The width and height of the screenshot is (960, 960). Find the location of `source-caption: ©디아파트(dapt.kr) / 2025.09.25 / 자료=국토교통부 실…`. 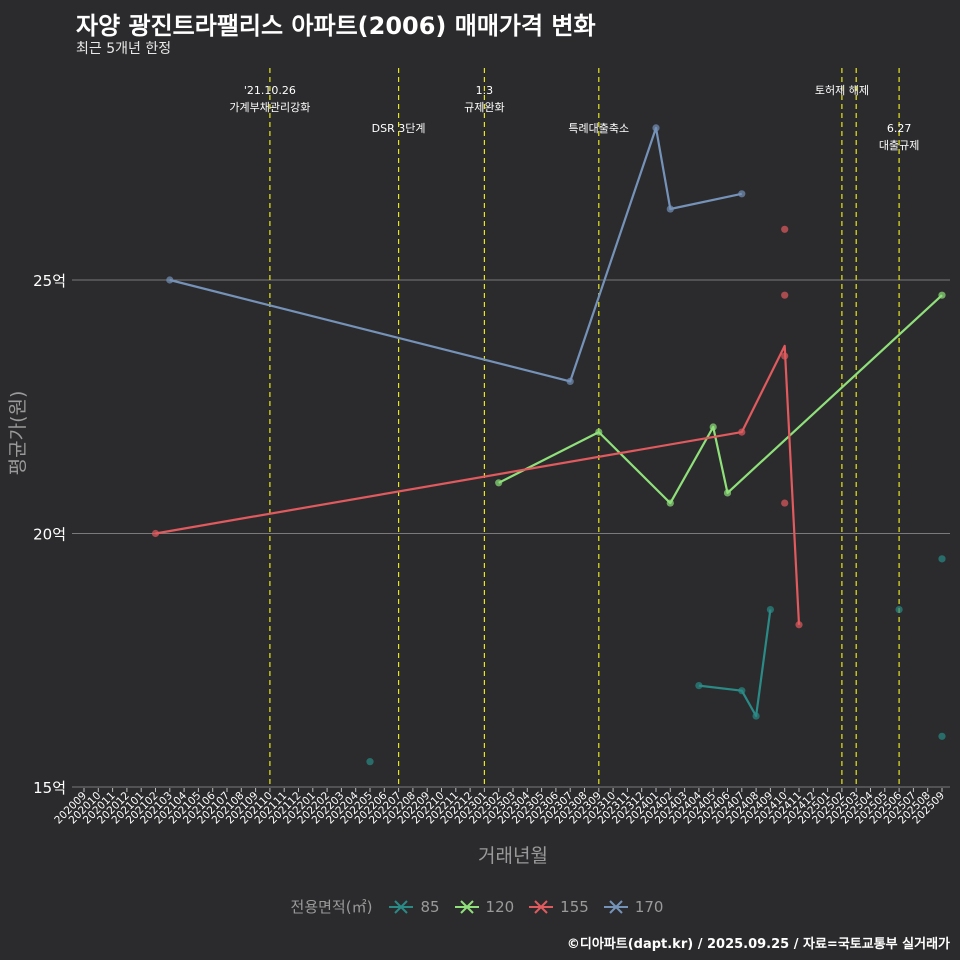

source-caption: ©디아파트(dapt.kr) / 2025.09.25 / 자료=국토교통부 실… is located at coordinates (758, 944).